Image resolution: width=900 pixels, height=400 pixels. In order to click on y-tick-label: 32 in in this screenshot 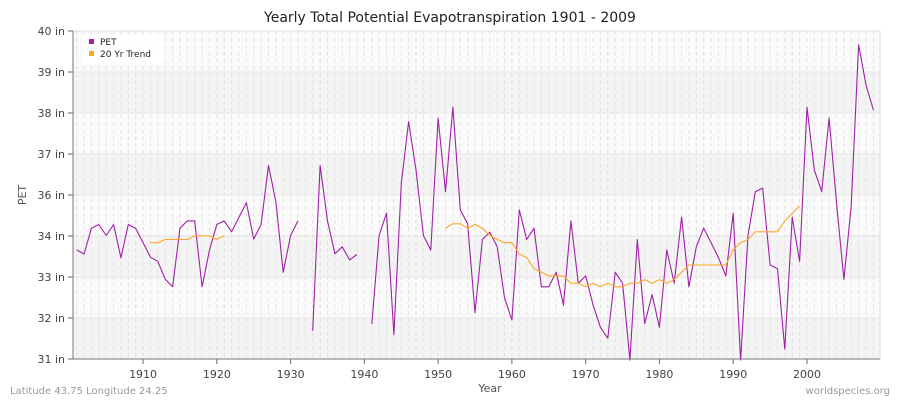, I will do `click(51, 318)`.